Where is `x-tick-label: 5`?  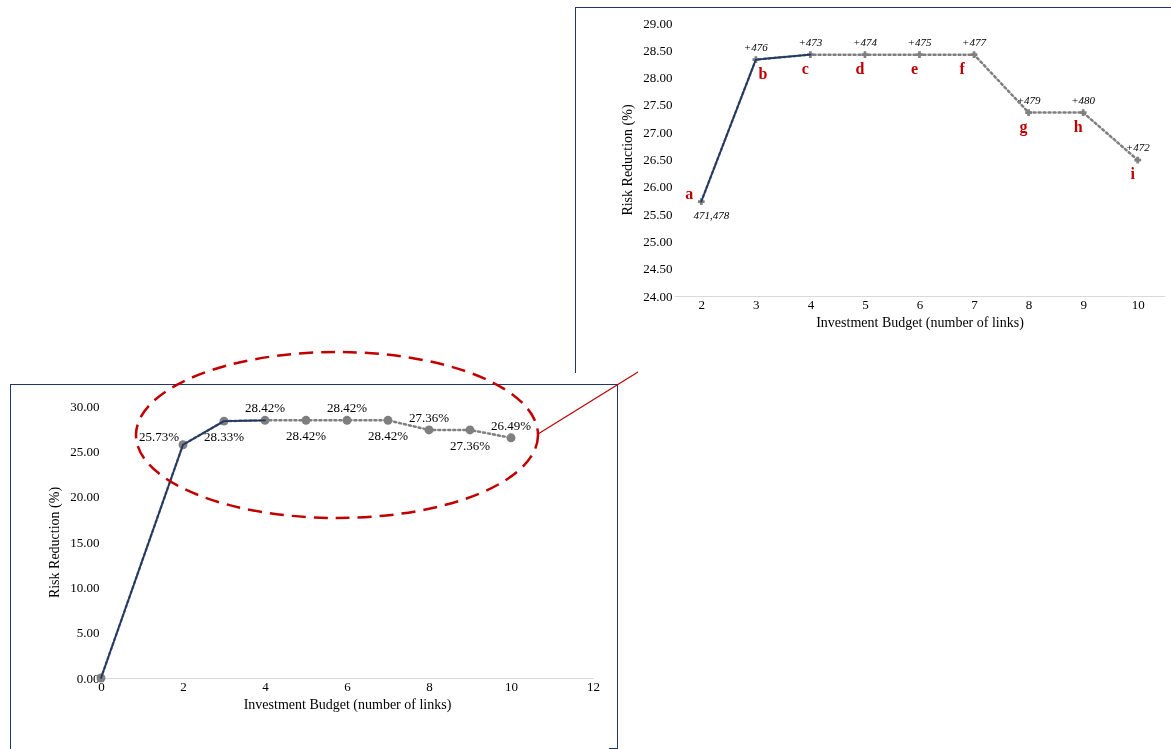
x-tick-label: 5 is located at coordinates (865, 304).